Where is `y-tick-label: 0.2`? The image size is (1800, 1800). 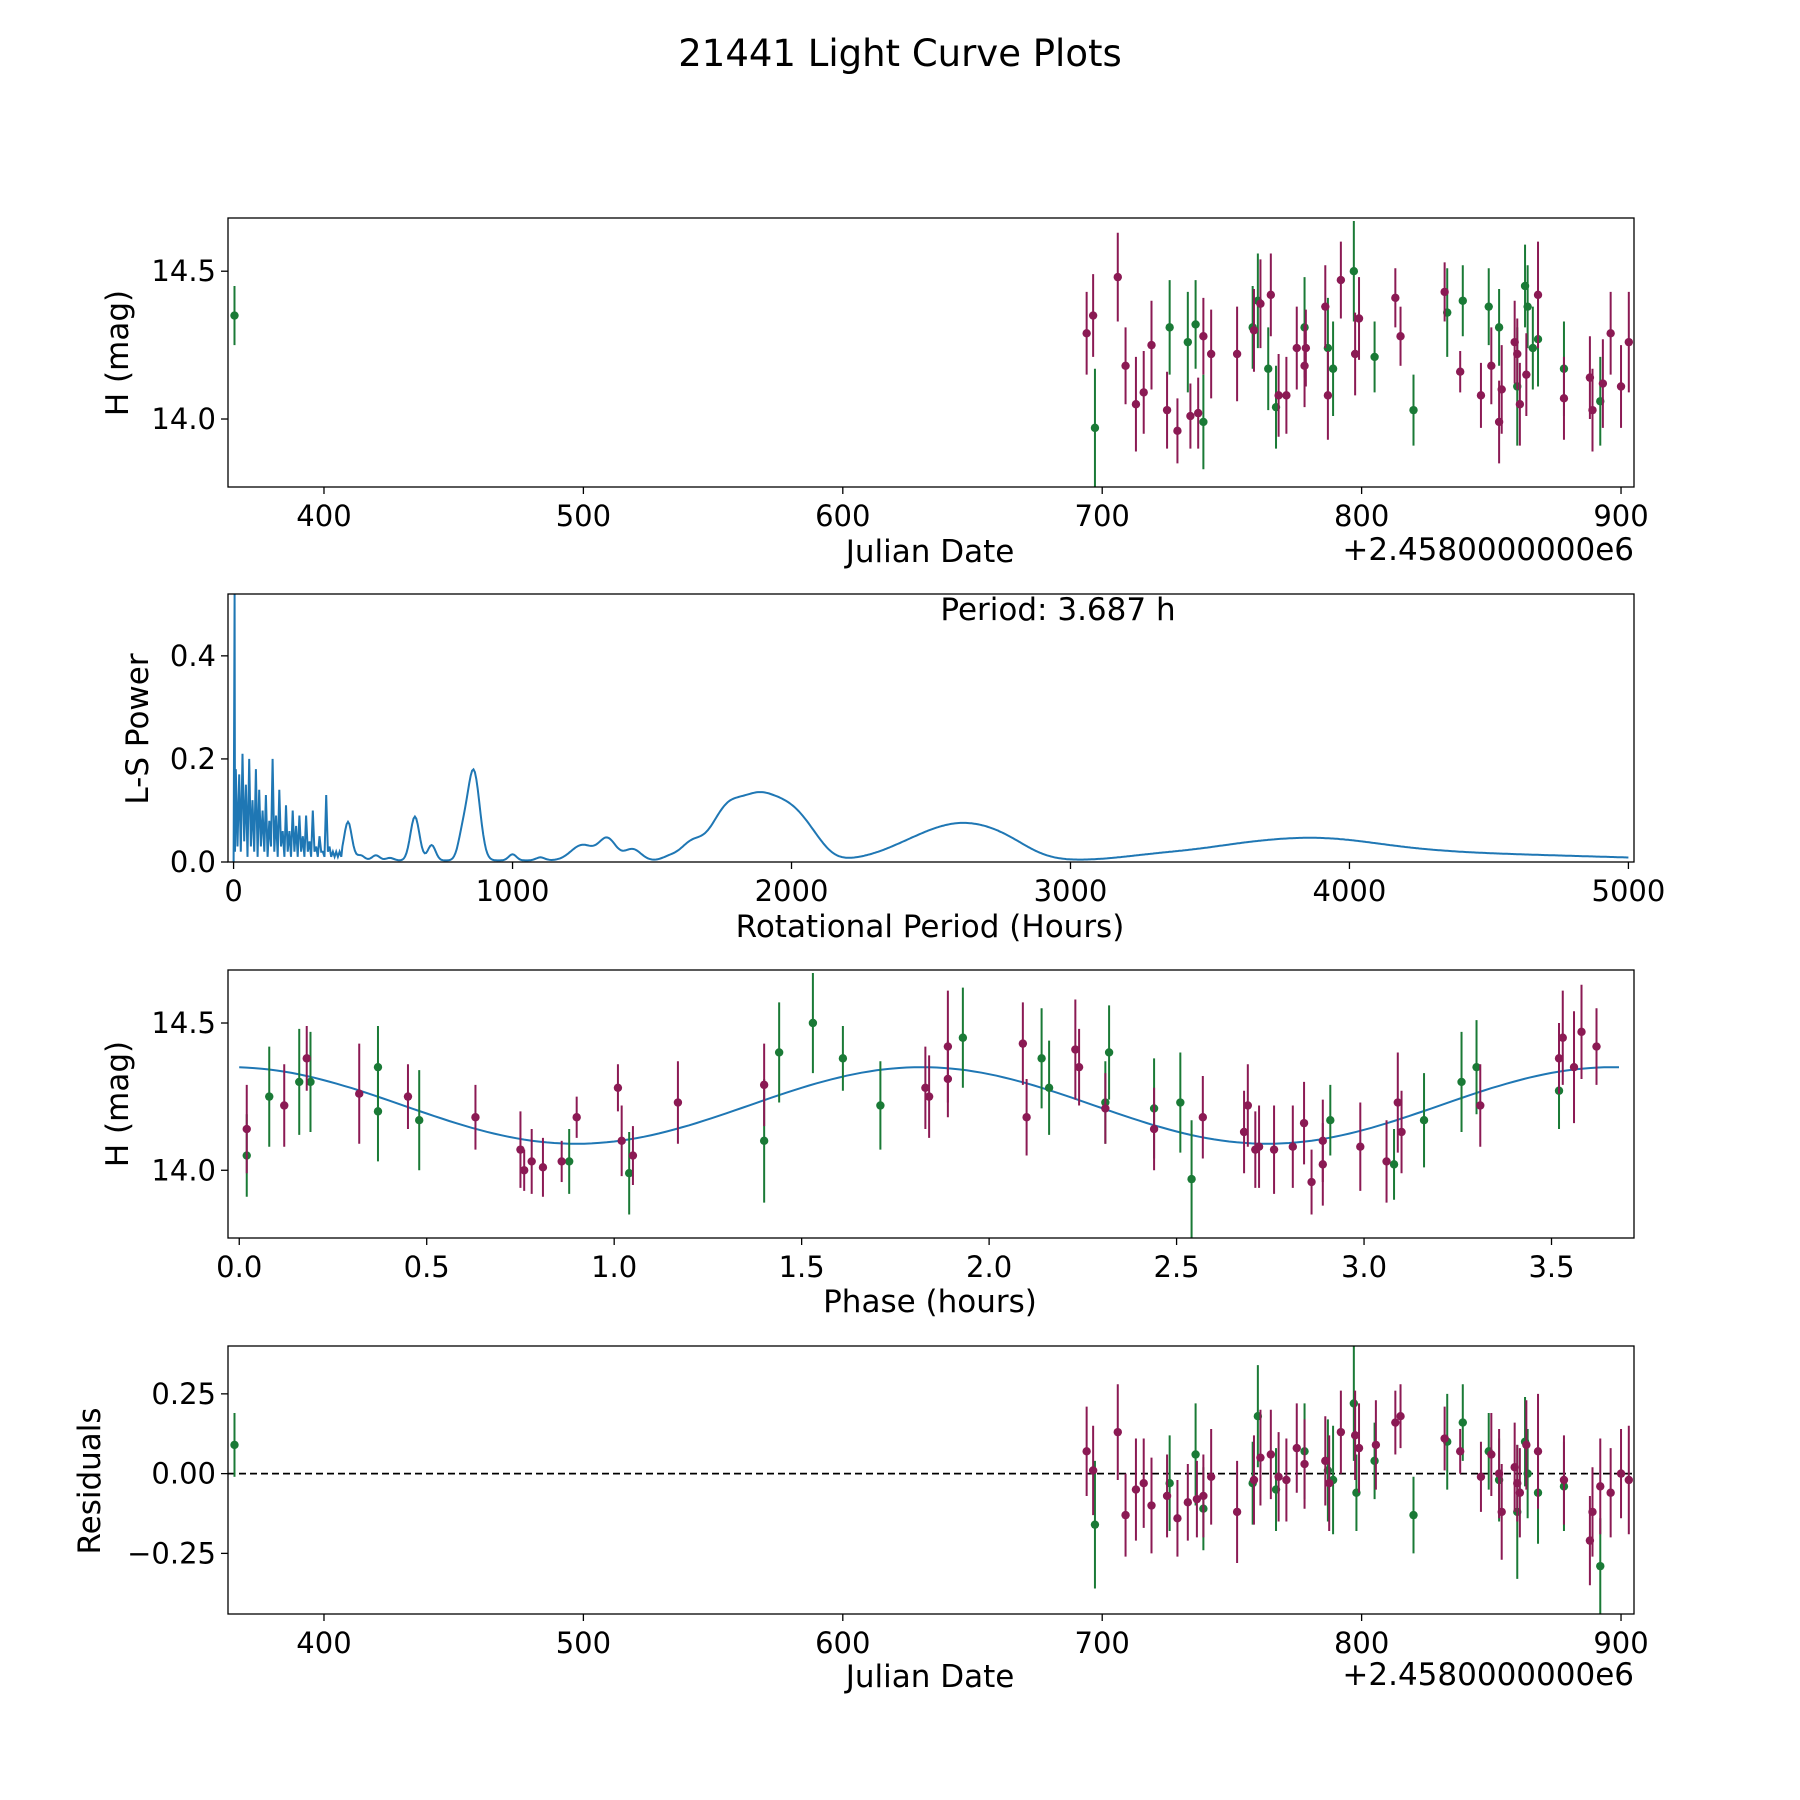
y-tick-label: 0.2 is located at coordinates (193, 759).